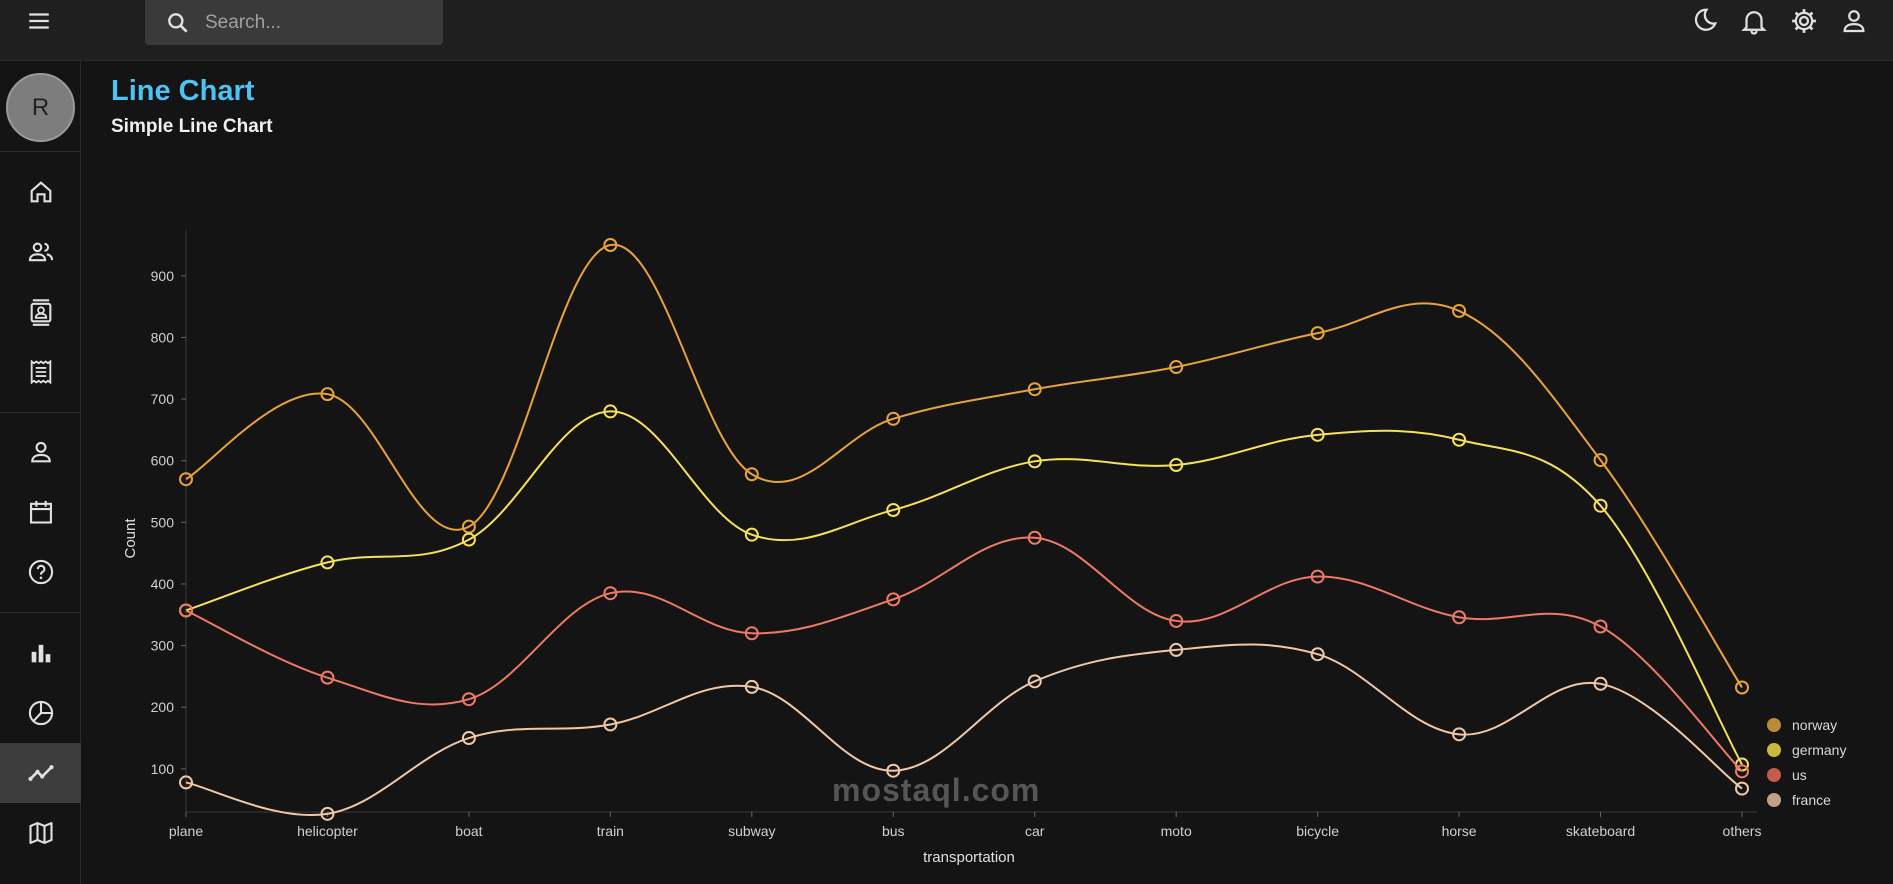 Image resolution: width=1893 pixels, height=884 pixels. Describe the element at coordinates (315, 22) in the screenshot. I see `search-input` at that location.